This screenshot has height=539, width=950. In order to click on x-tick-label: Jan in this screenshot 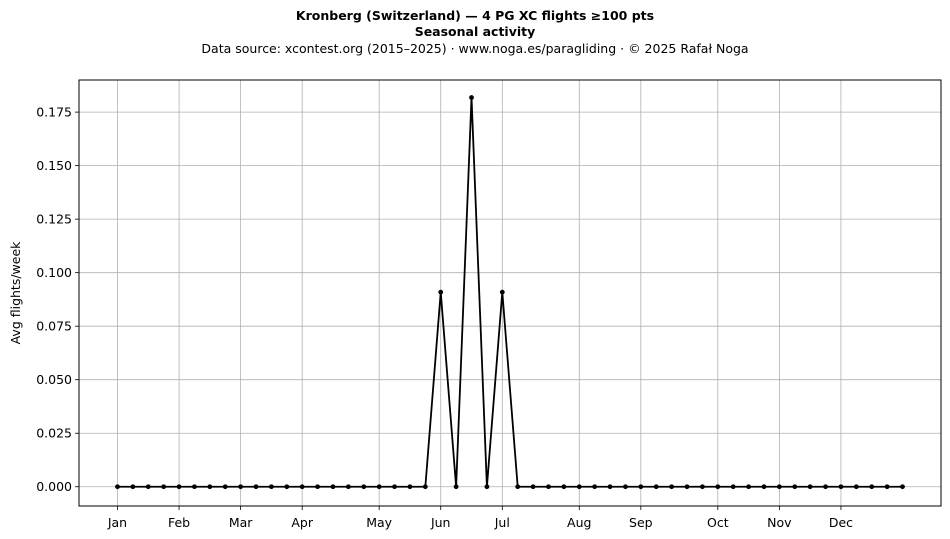, I will do `click(117, 522)`.